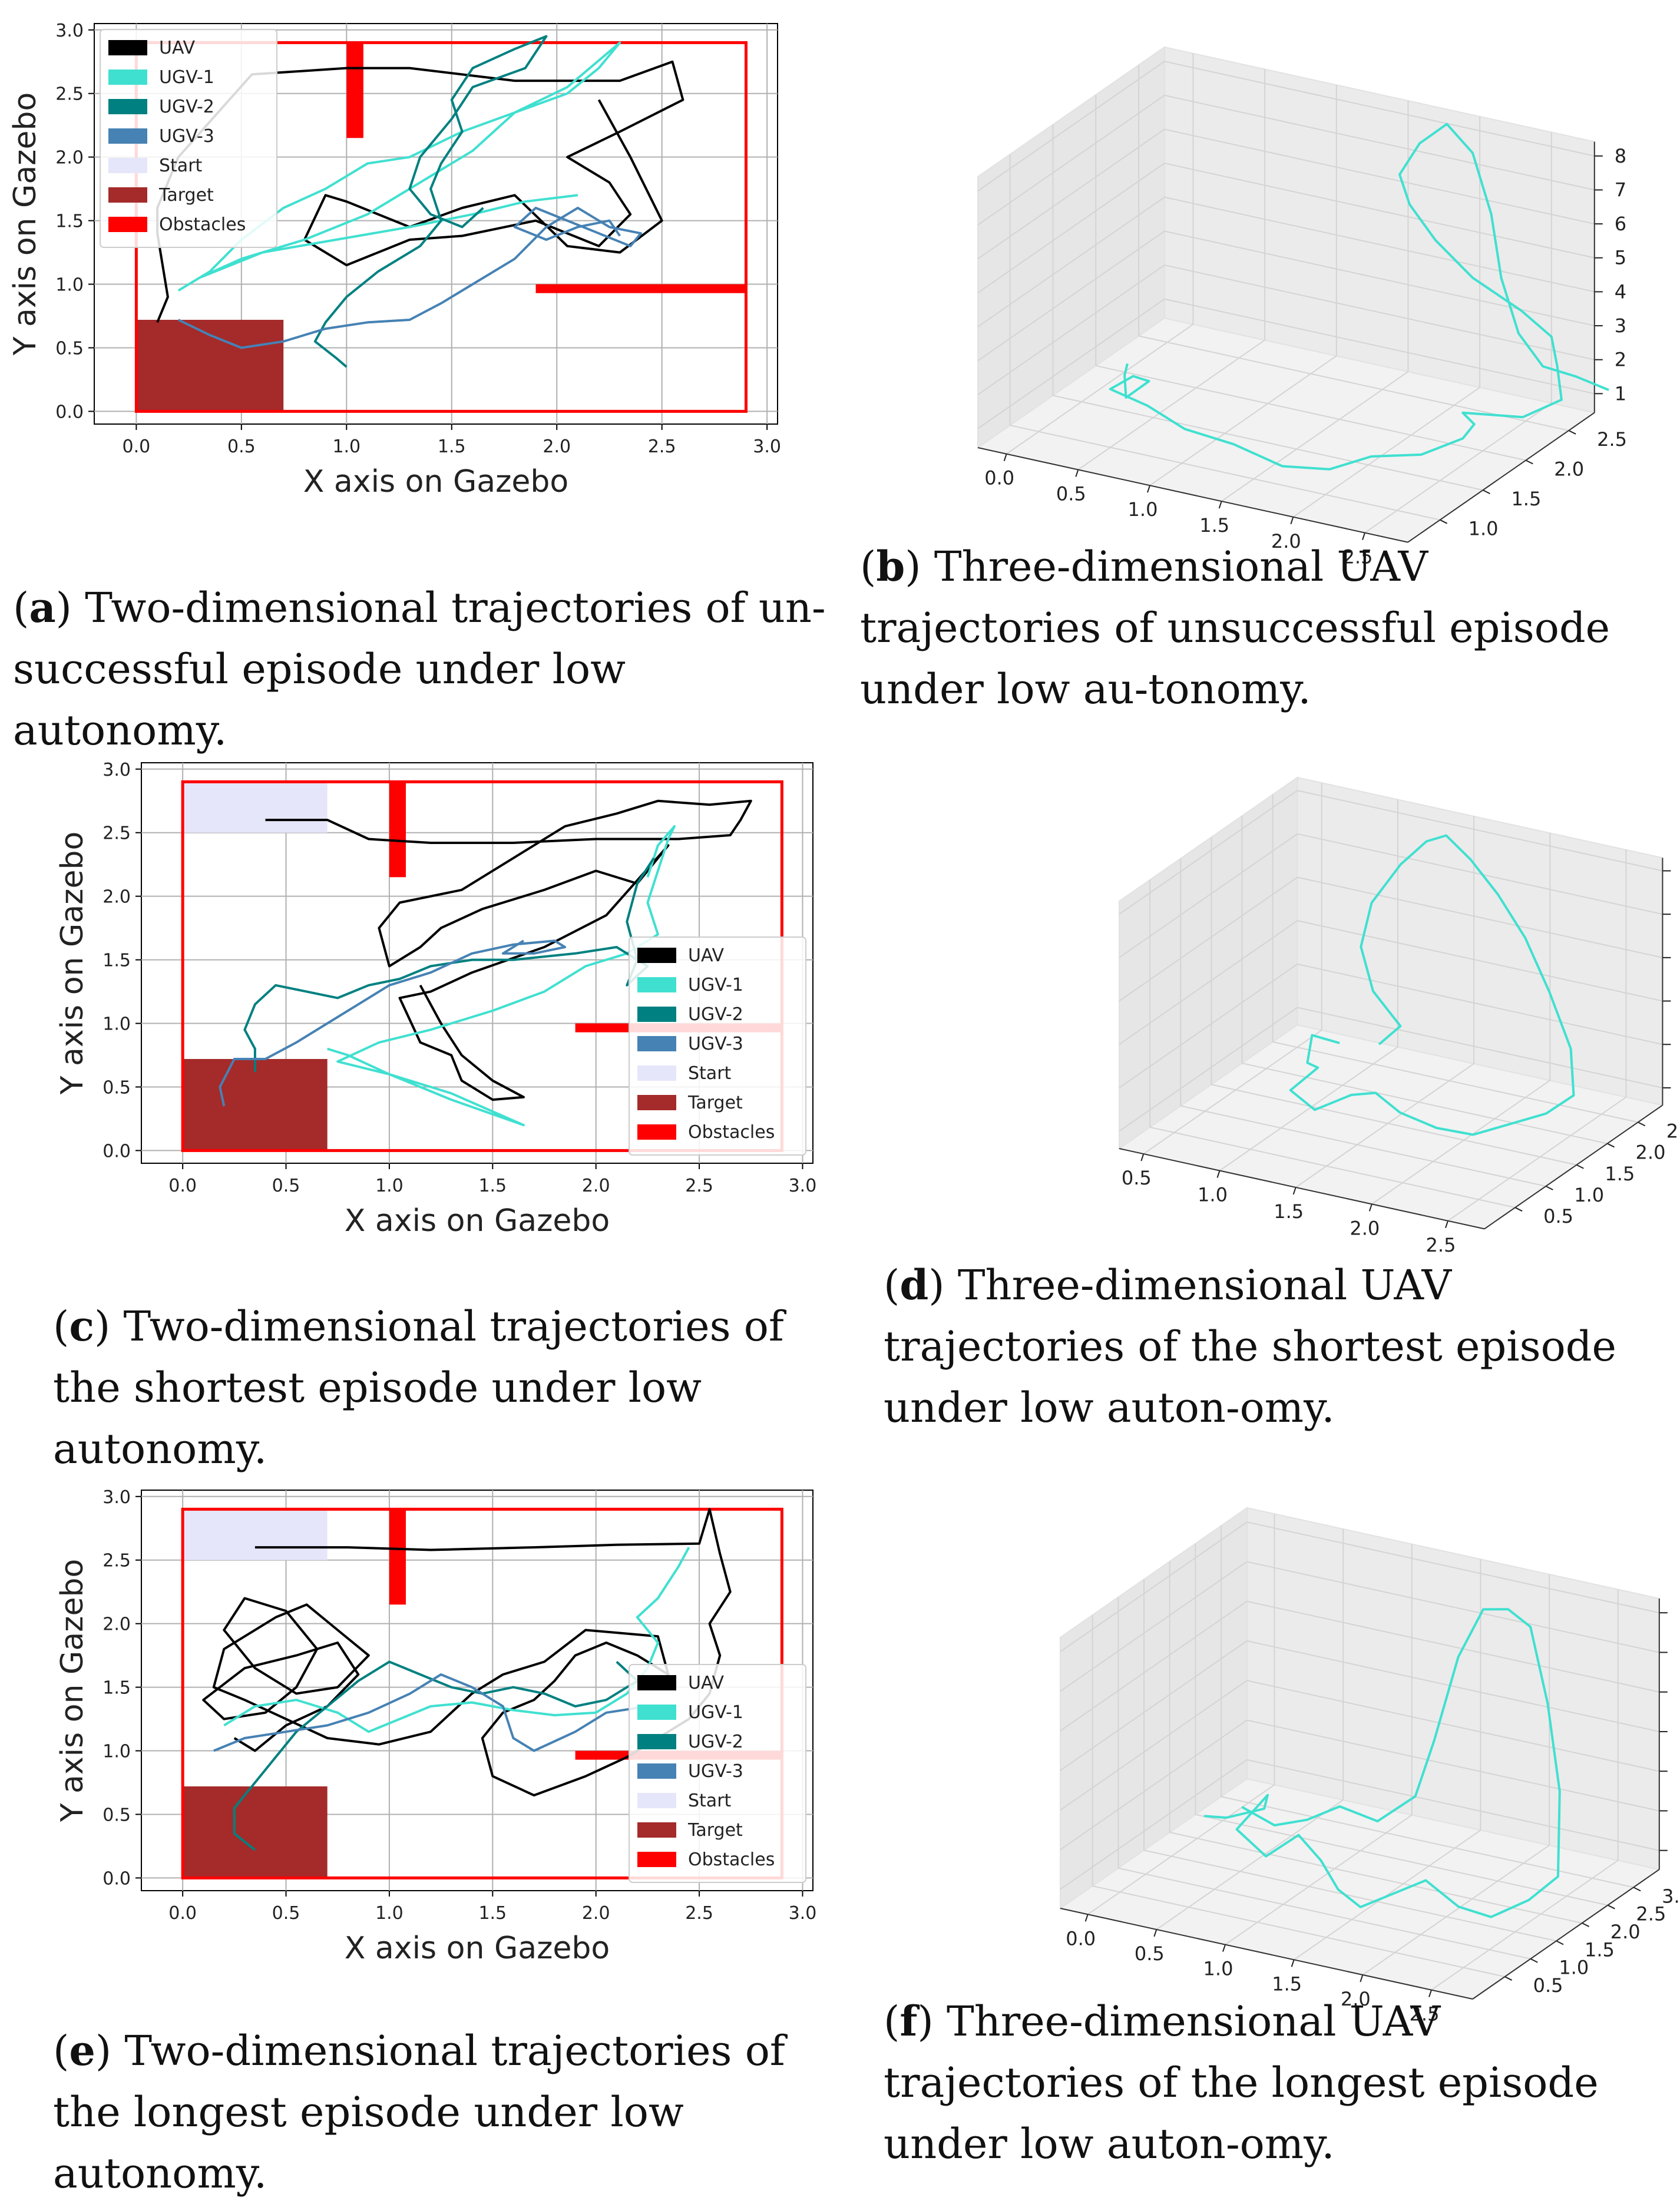  Describe the element at coordinates (69, 412) in the screenshot. I see `y-tick-label-a: 0.0` at that location.